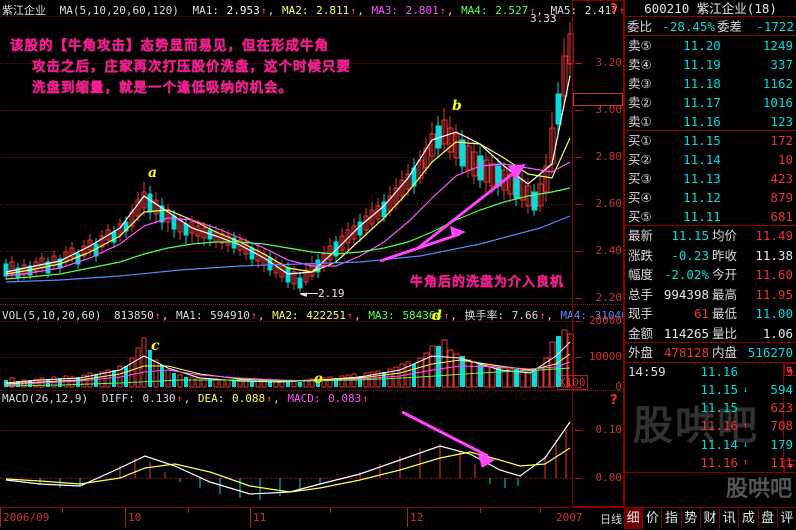 The height and width of the screenshot is (530, 796). What do you see at coordinates (500, 448) in the screenshot?
I see `drawn-arrow-macd` at bounding box center [500, 448].